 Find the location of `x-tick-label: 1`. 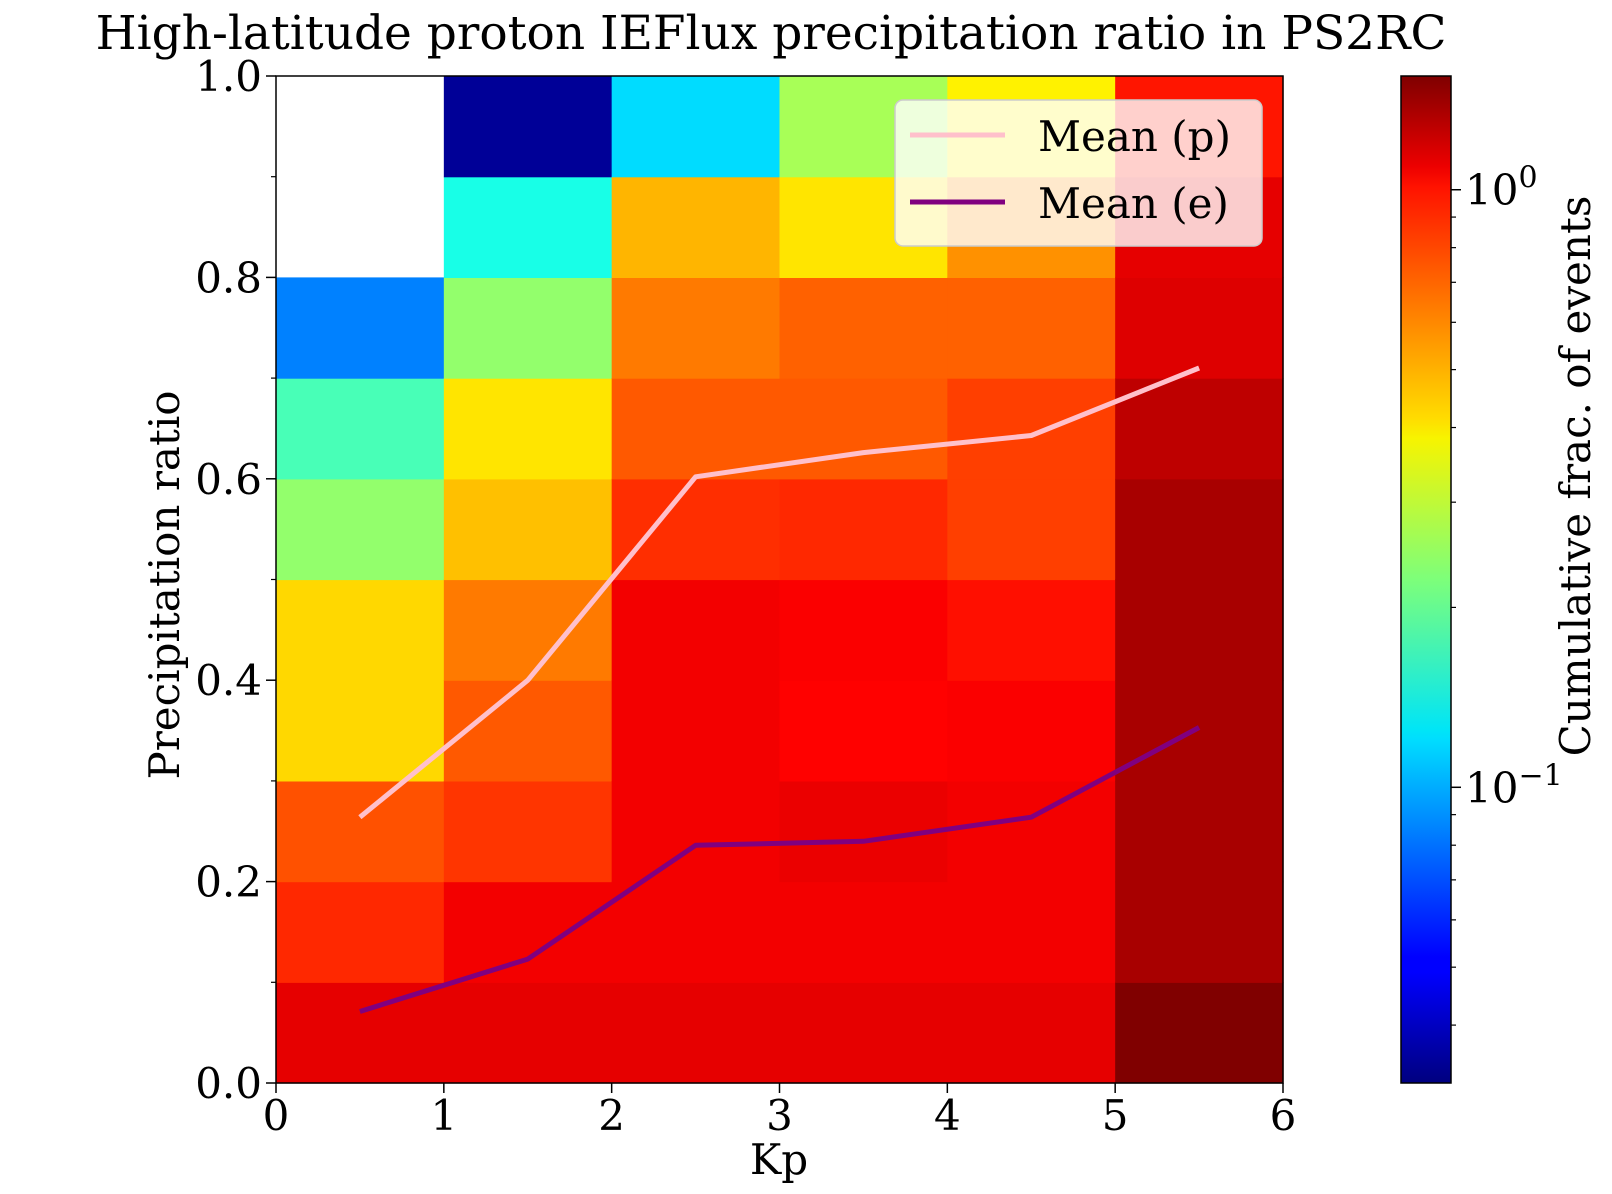

x-tick-label: 1 is located at coordinates (443, 1115).